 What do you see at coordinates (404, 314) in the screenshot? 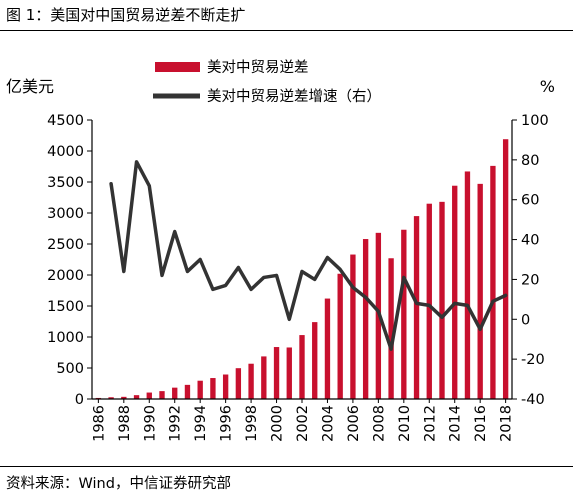
I see `bar-2010` at bounding box center [404, 314].